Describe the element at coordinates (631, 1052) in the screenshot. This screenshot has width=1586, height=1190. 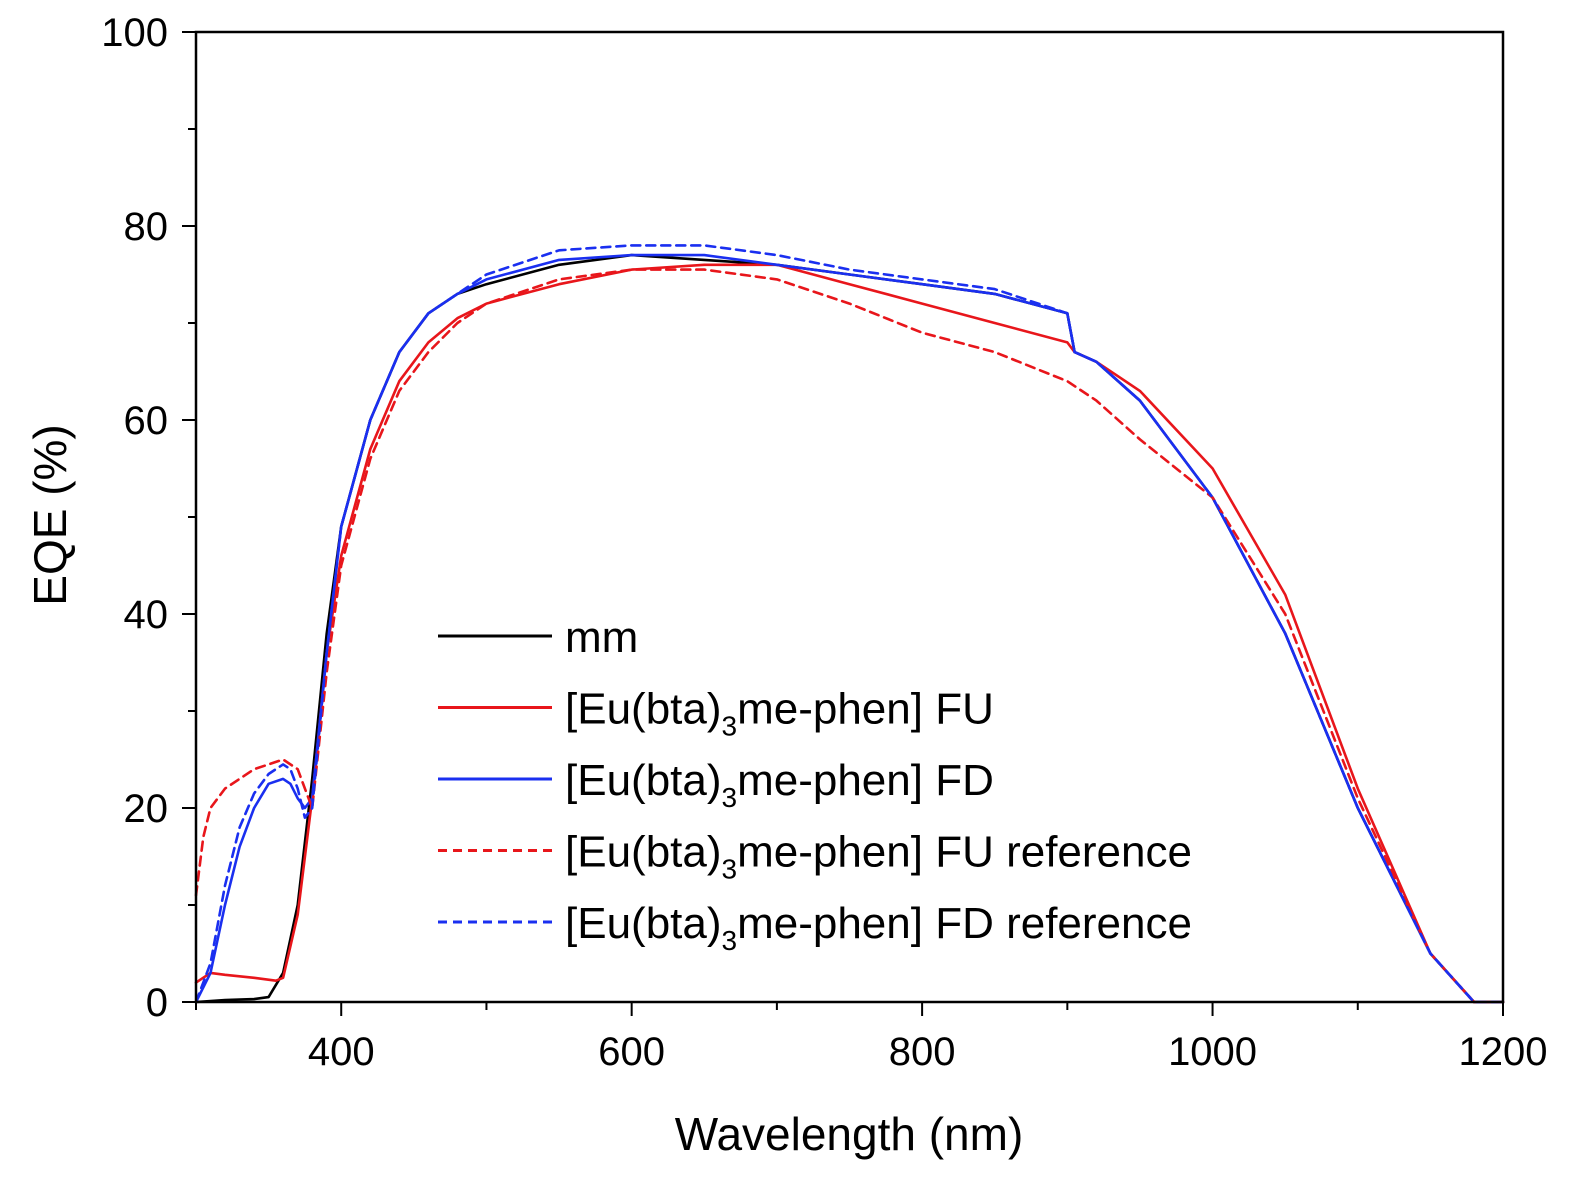
I see `x-tick-label: 600` at that location.